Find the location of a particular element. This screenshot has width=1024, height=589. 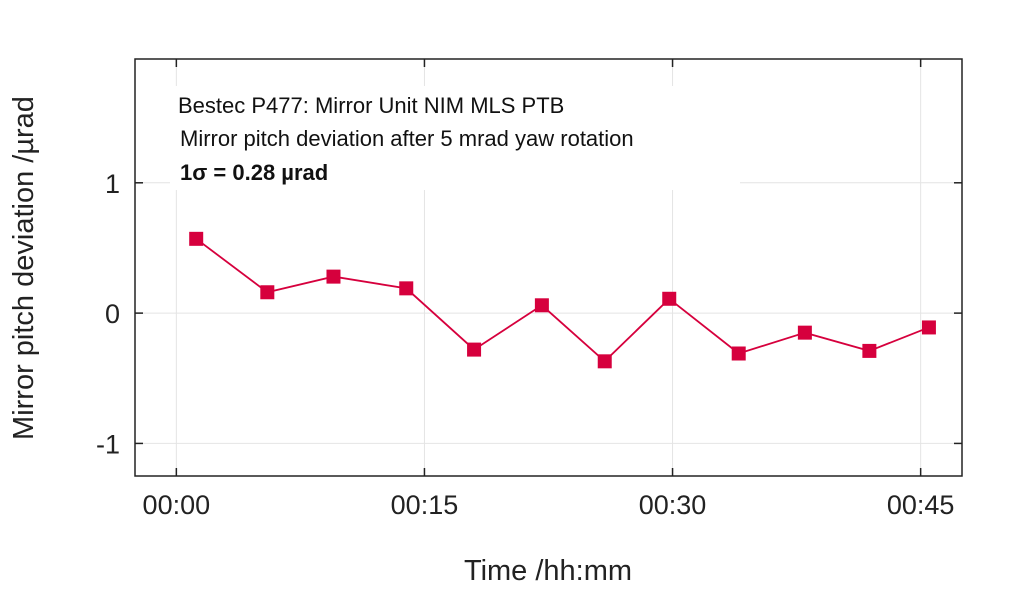

annotation-background is located at coordinates (455, 138).